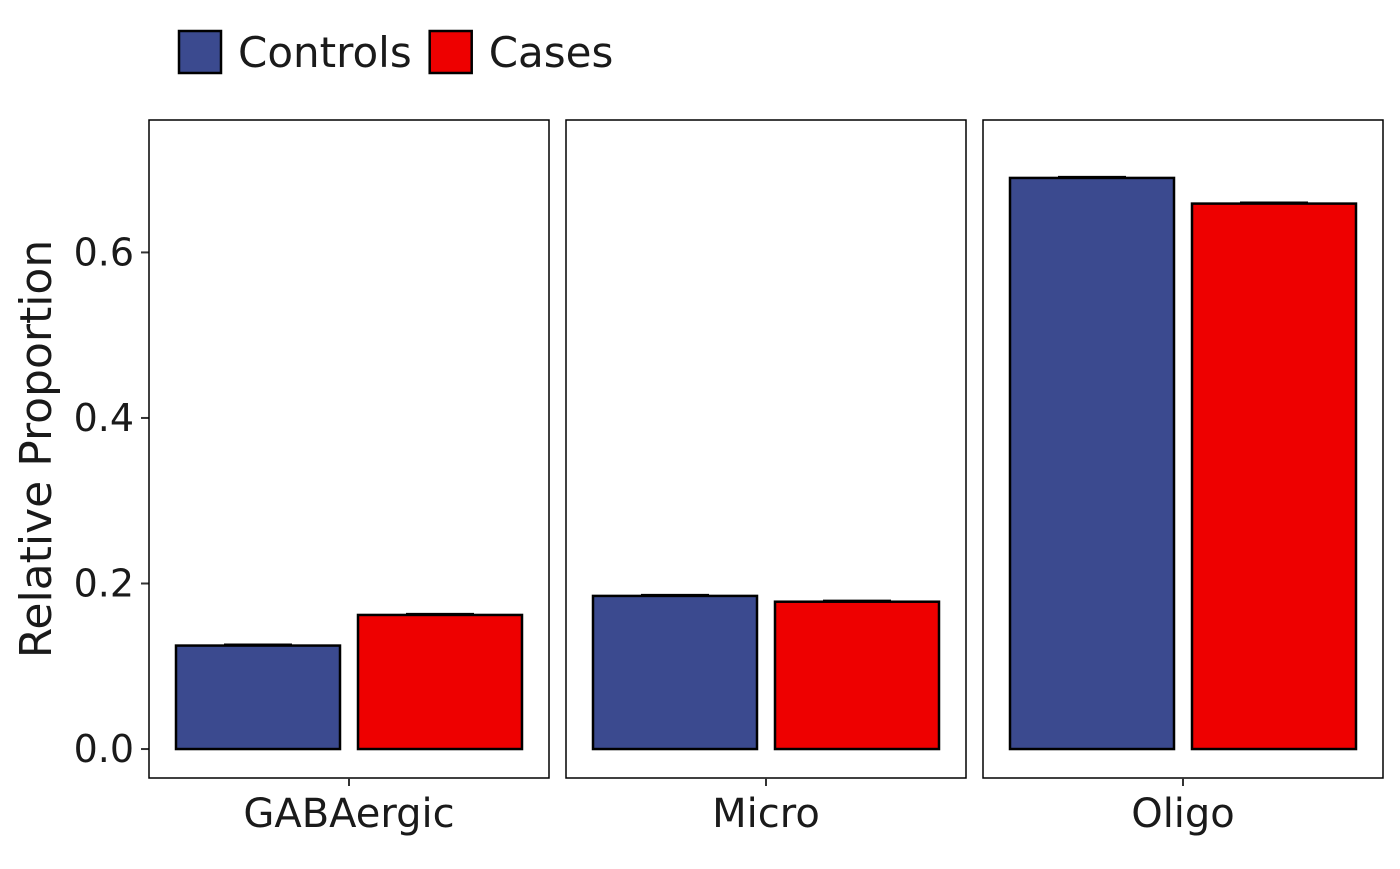 This screenshot has width=1400, height=869. I want to click on y-axis: 0.0 0.2 0.4 0.6 Relative Proportion, so click(80, 500).